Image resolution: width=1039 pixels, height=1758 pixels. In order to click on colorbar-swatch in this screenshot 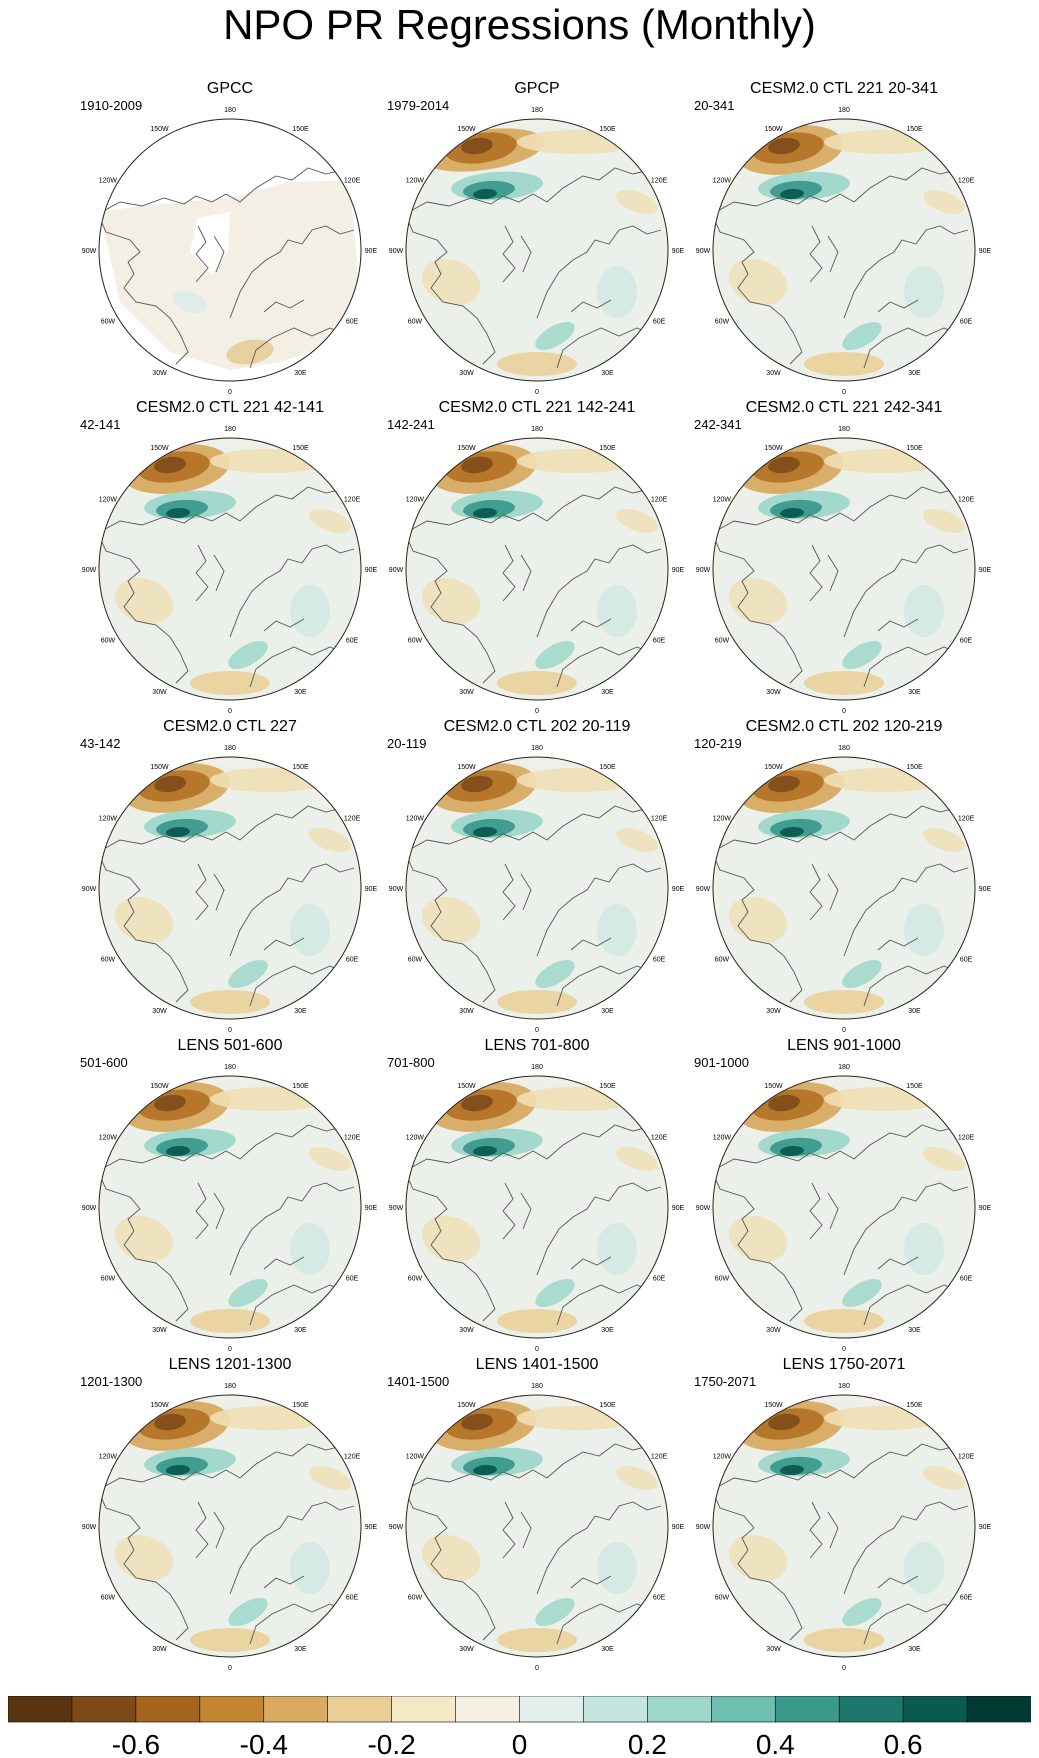, I will do `click(998, 1709)`.